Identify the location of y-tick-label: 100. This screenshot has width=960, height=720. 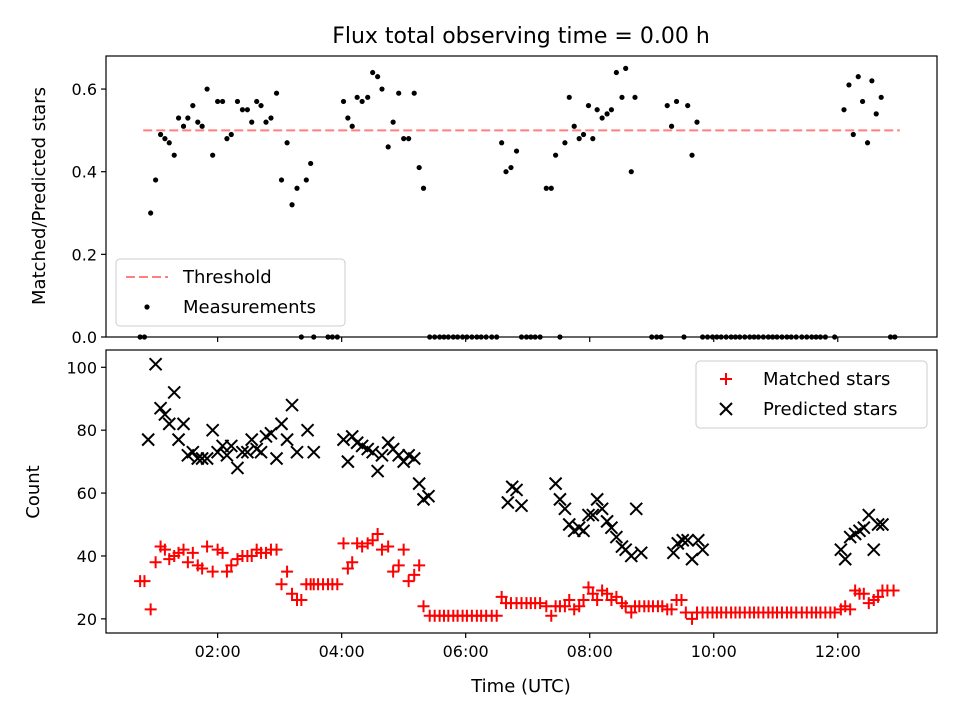
(81, 367).